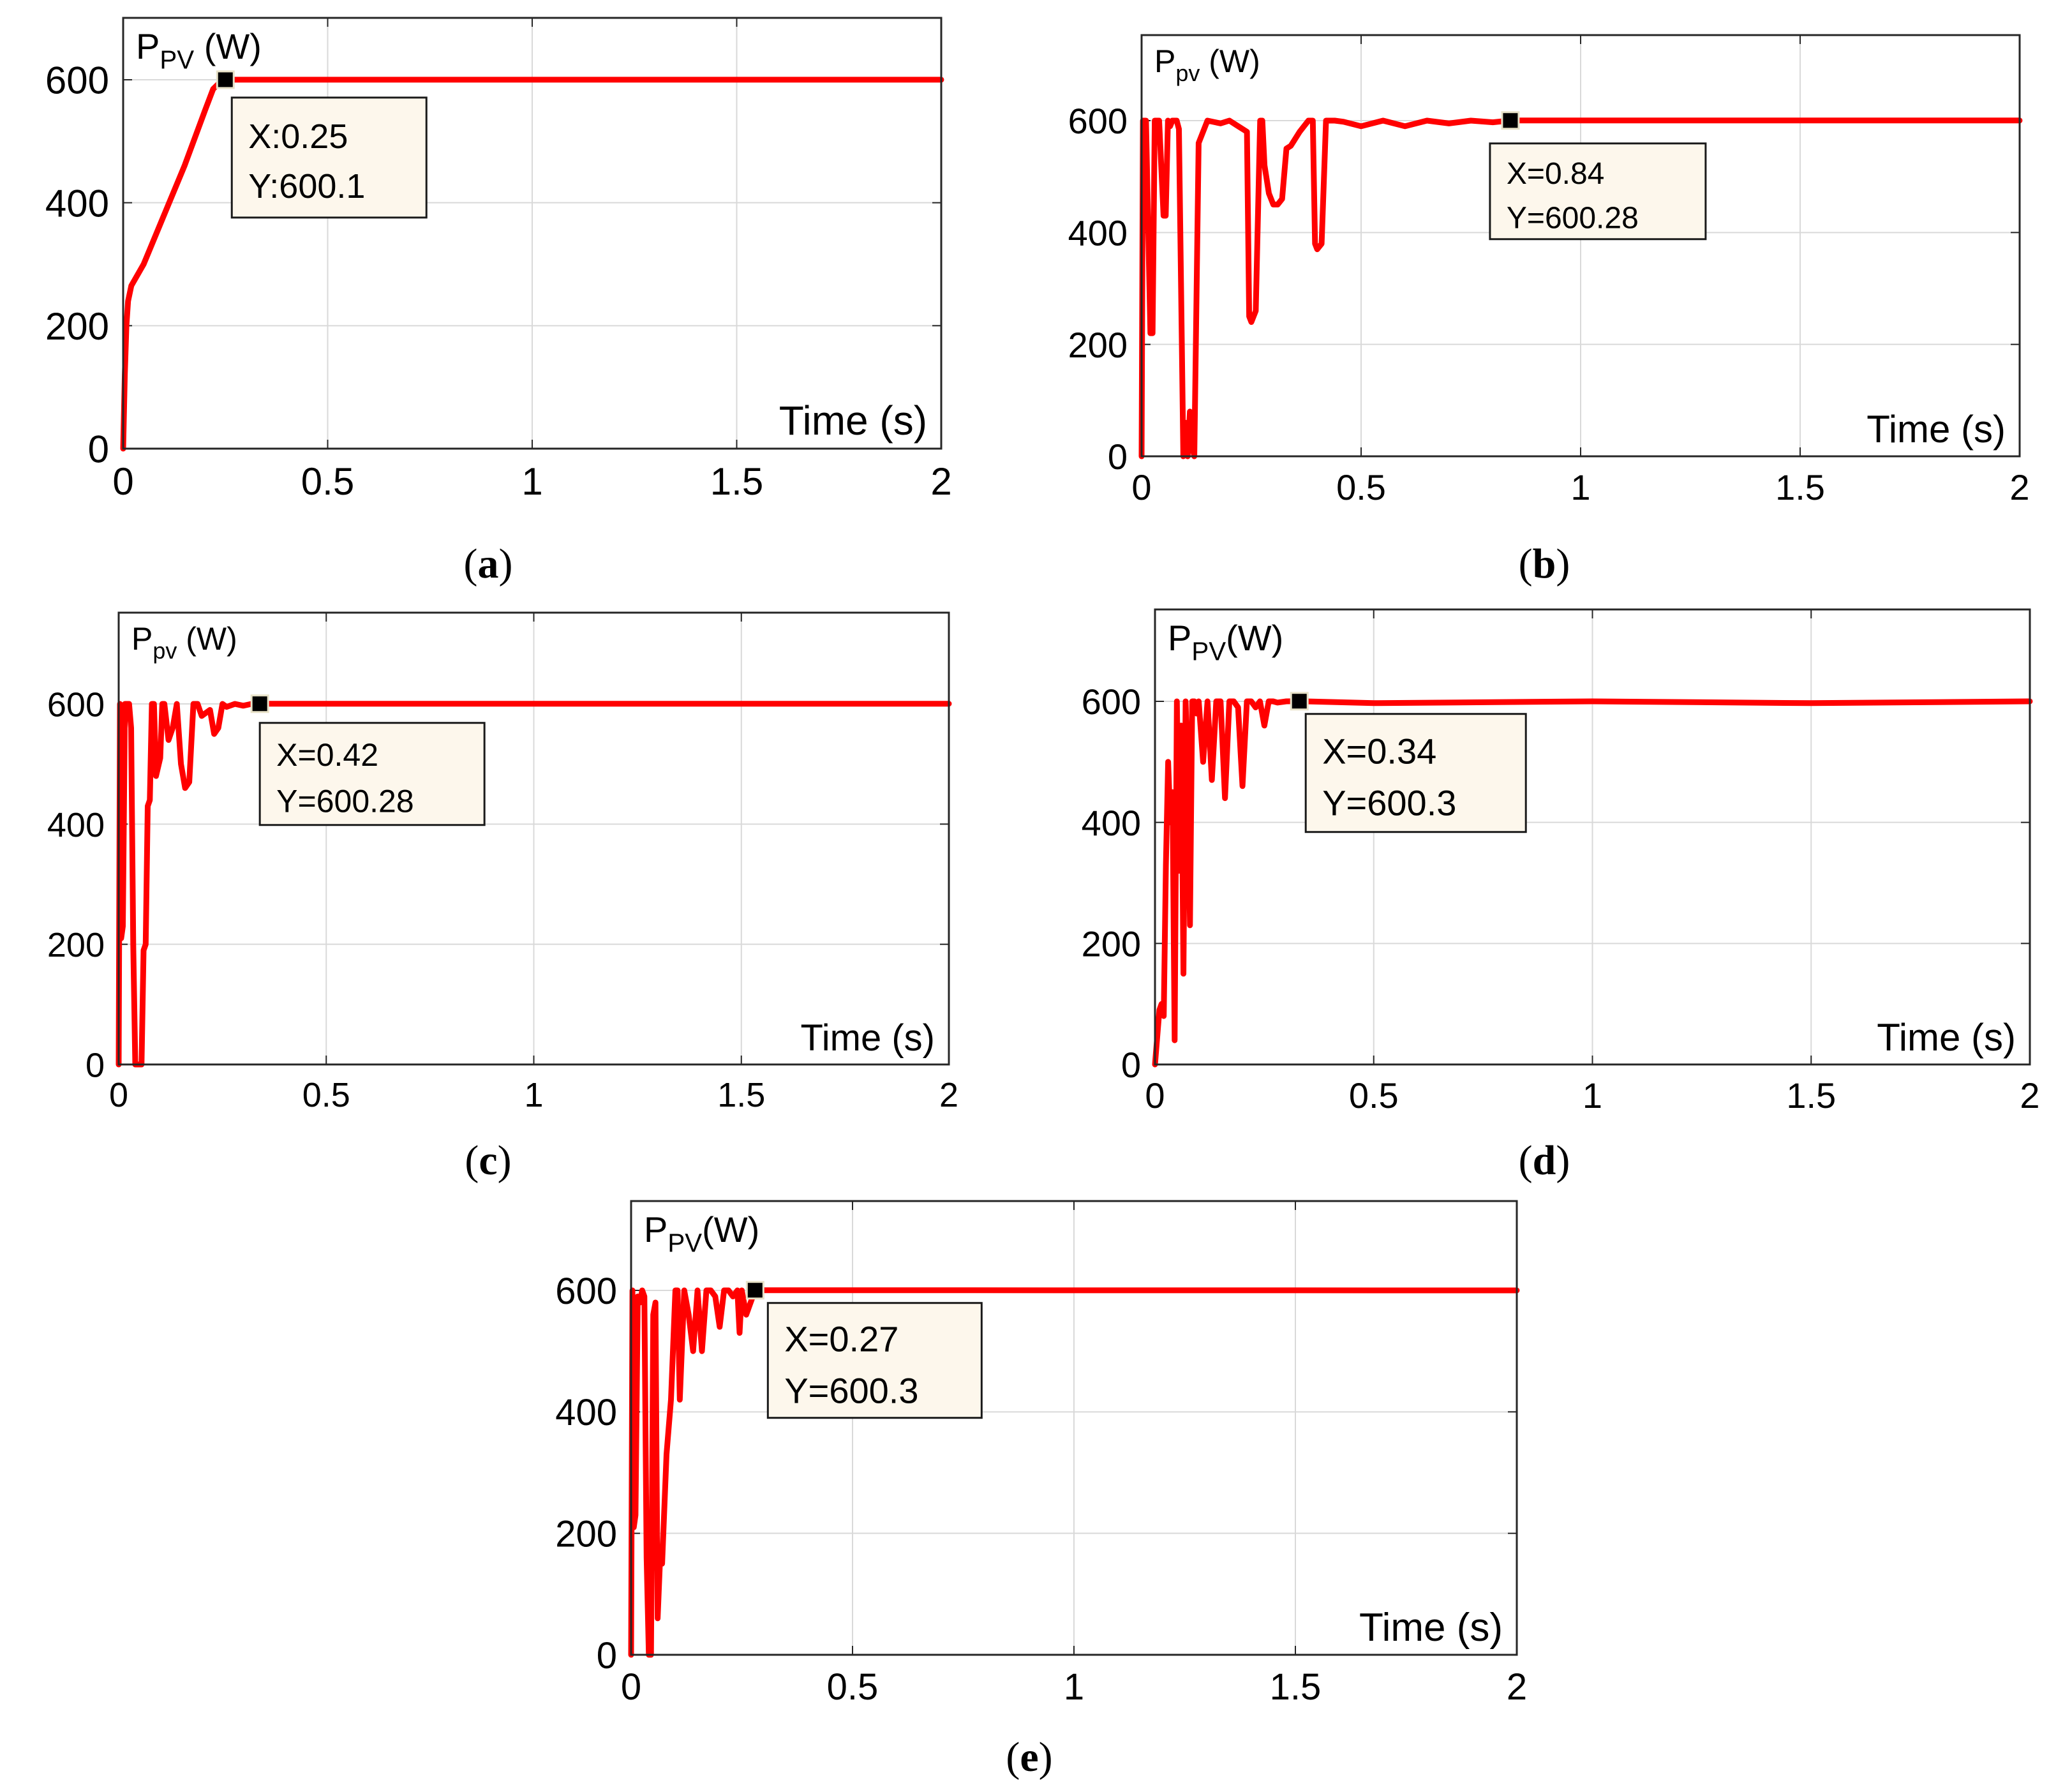 The image size is (2049, 1792). Describe the element at coordinates (1379, 751) in the screenshot. I see `datatip-x-text: X=0.34` at that location.